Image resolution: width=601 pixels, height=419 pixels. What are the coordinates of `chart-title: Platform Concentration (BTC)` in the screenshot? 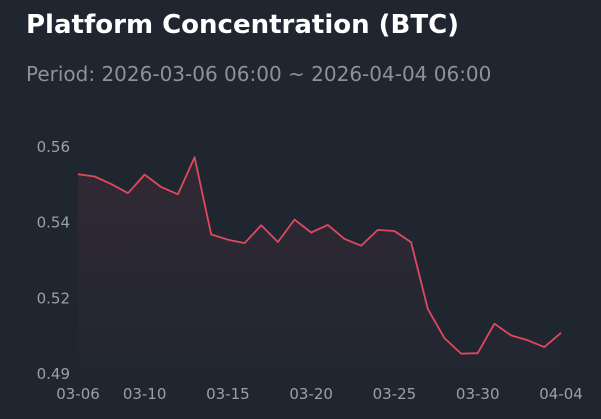 It's located at (243, 25).